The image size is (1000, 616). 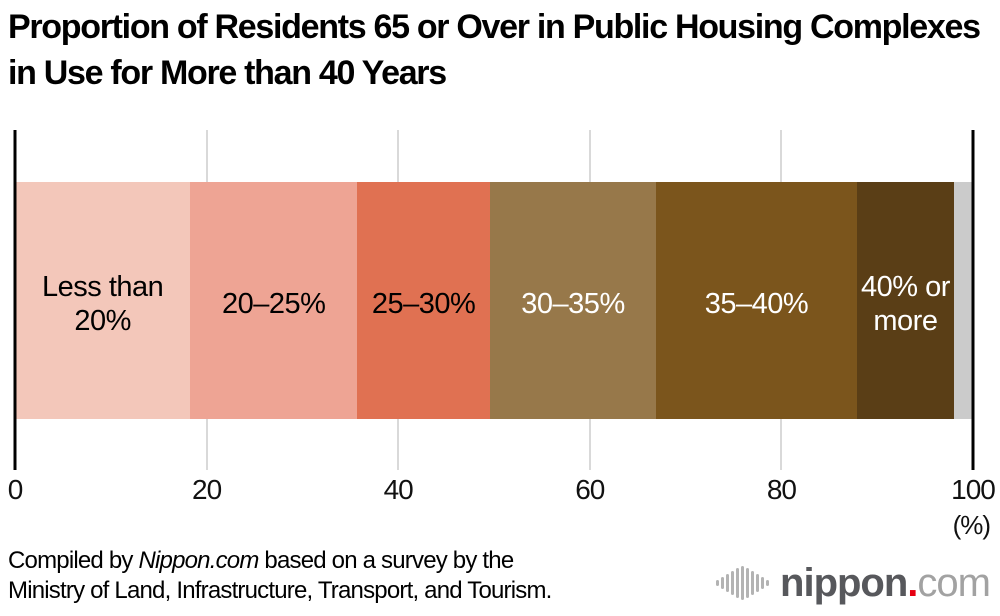 I want to click on bar-segment-label: 20–25%, so click(x=273, y=303).